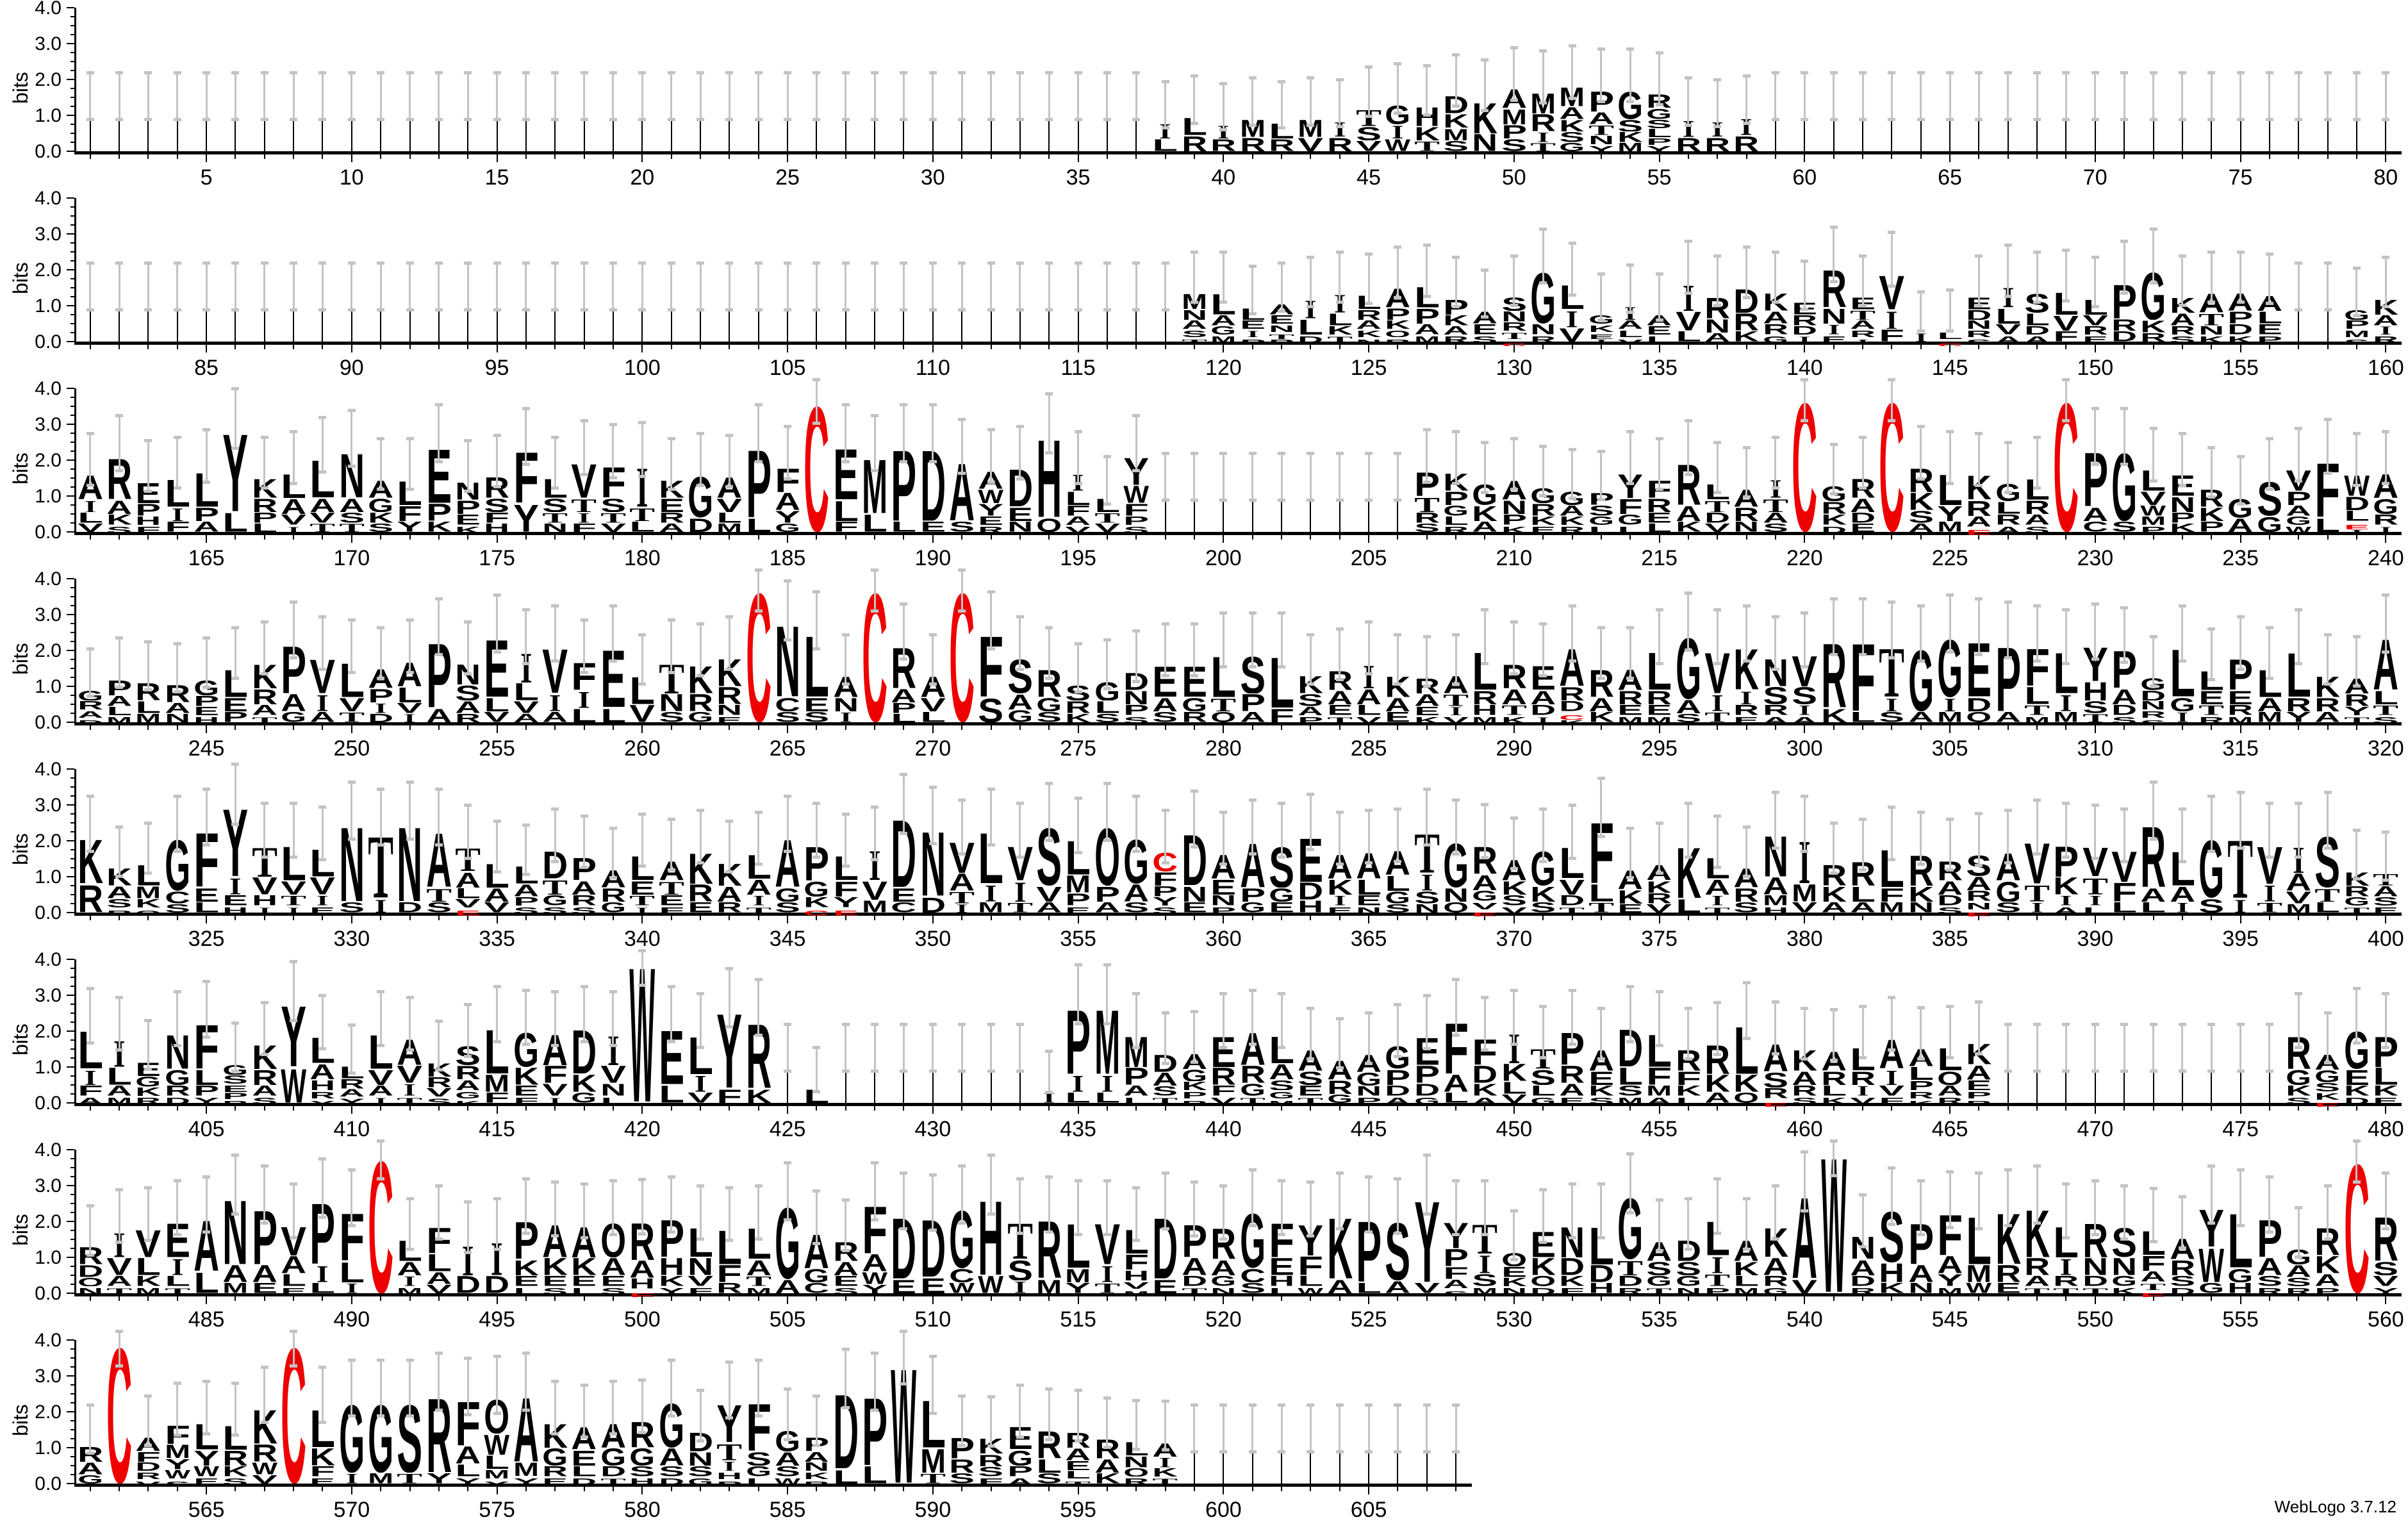  Describe the element at coordinates (1048, 525) in the screenshot. I see `logo-letter: Q` at that location.